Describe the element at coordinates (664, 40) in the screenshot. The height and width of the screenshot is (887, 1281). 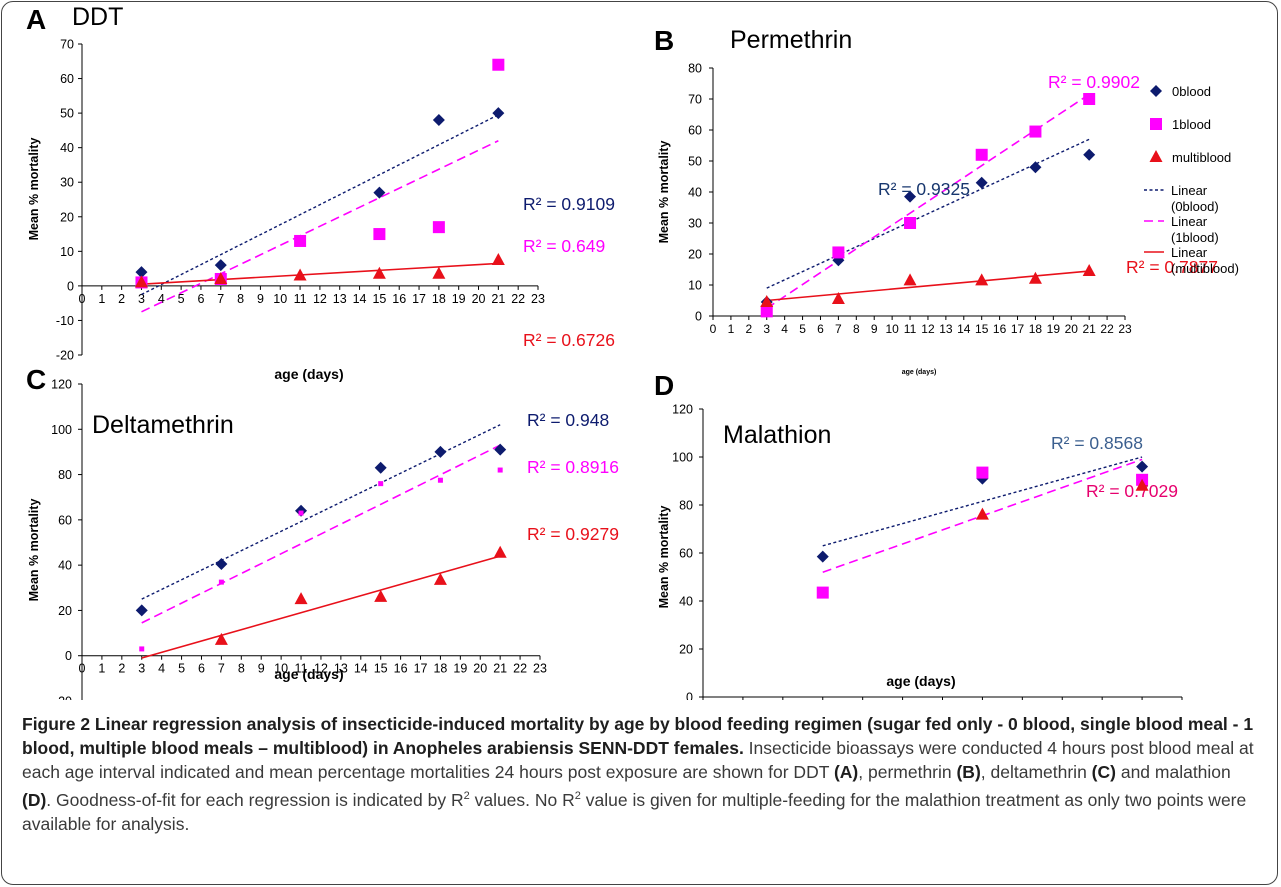
I see `panel-letter: B` at that location.